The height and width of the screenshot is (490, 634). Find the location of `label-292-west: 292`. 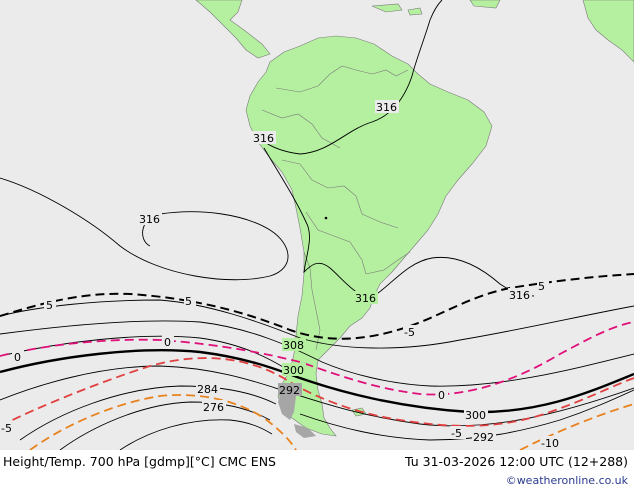

label-292-west: 292 is located at coordinates (289, 390).